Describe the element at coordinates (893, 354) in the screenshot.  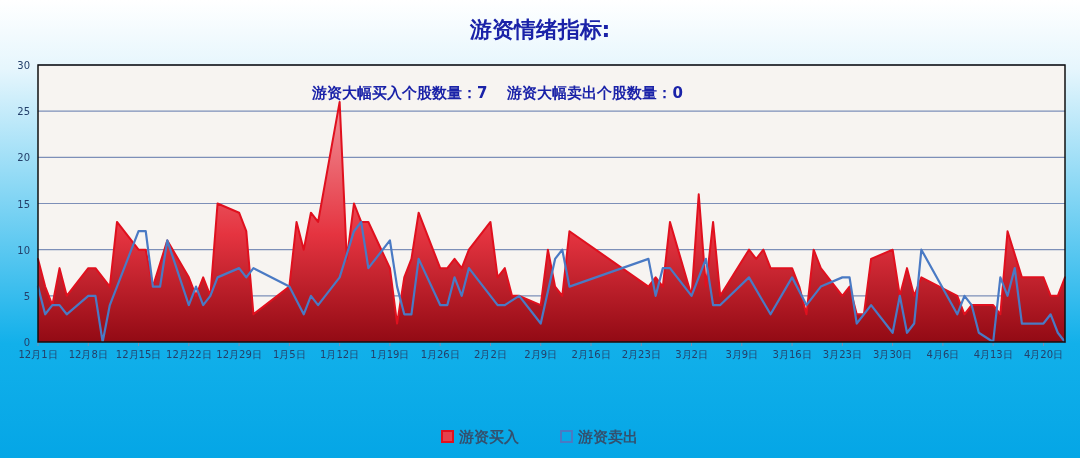
I see `x-tick-label: 3月30日` at that location.